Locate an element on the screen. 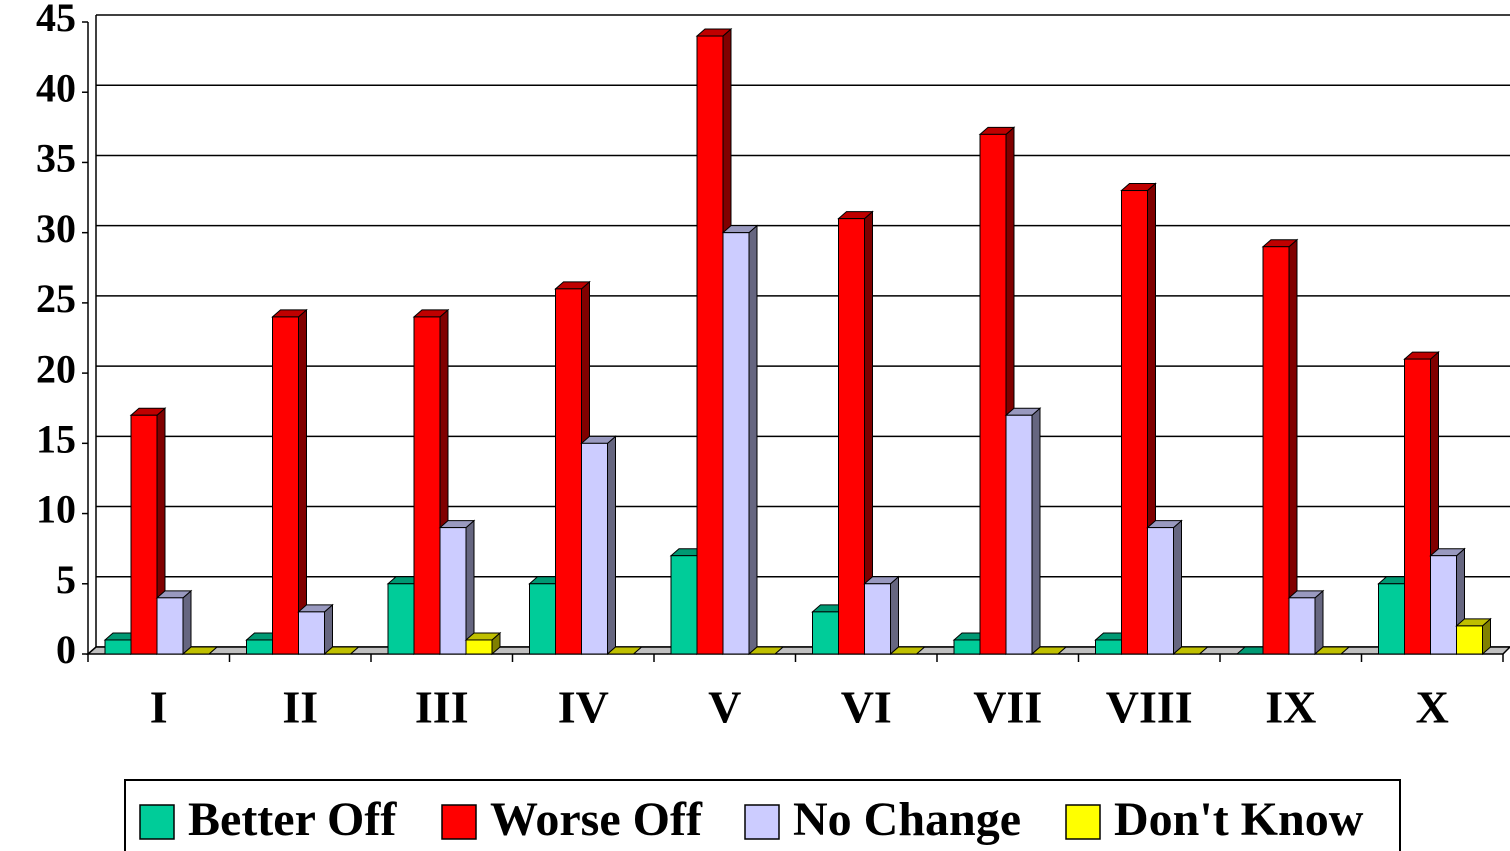 The width and height of the screenshot is (1510, 851). x-tick-label: IV is located at coordinates (583, 707).